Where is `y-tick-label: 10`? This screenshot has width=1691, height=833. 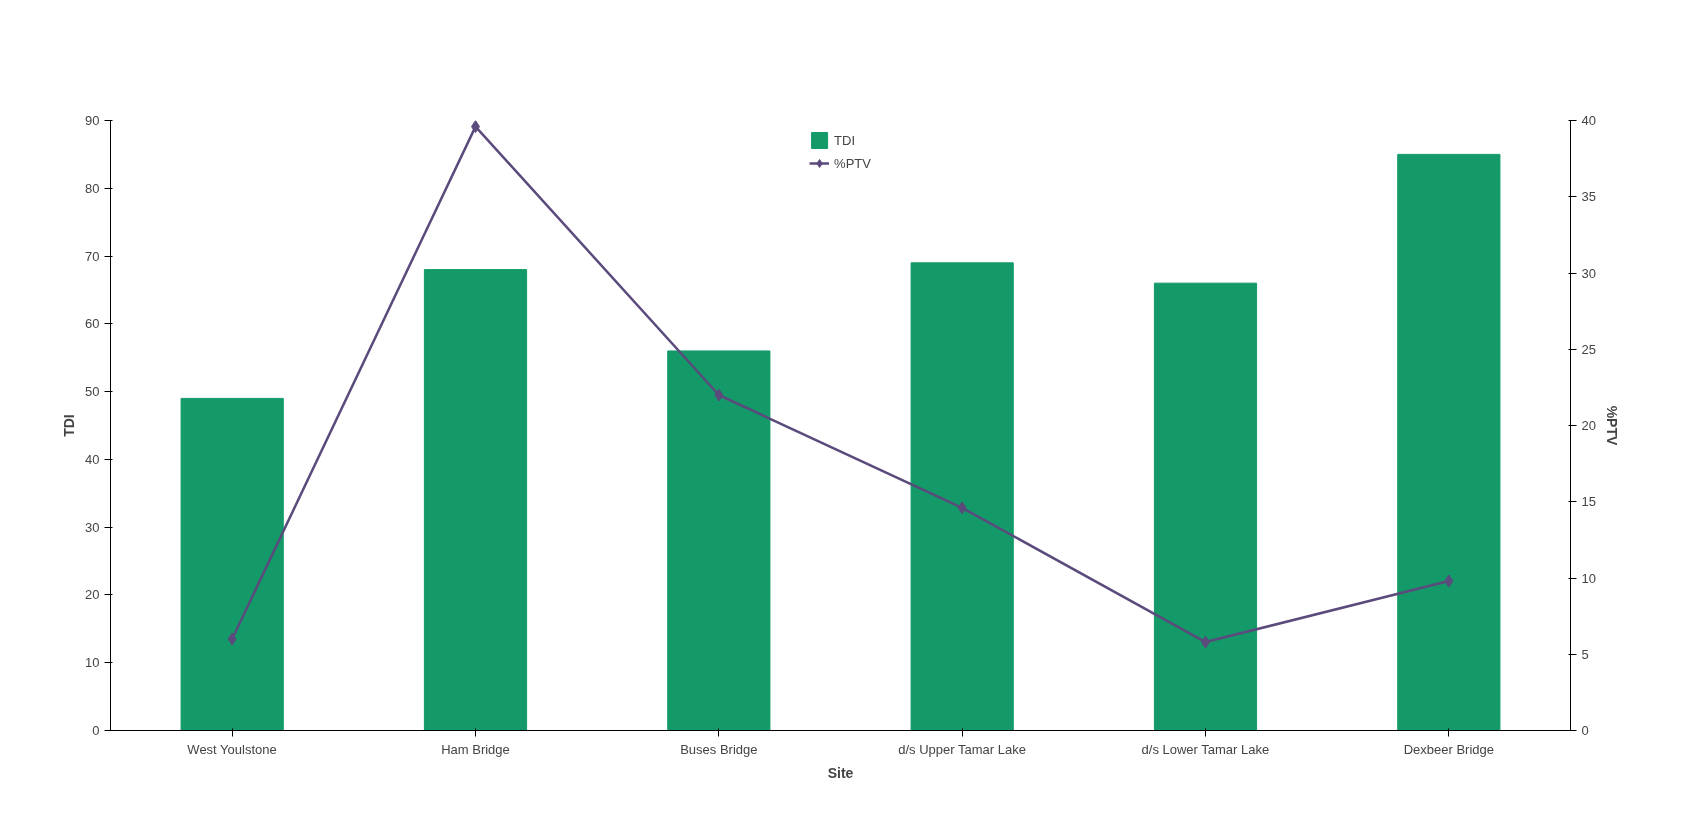
y-tick-label: 10 is located at coordinates (92, 663).